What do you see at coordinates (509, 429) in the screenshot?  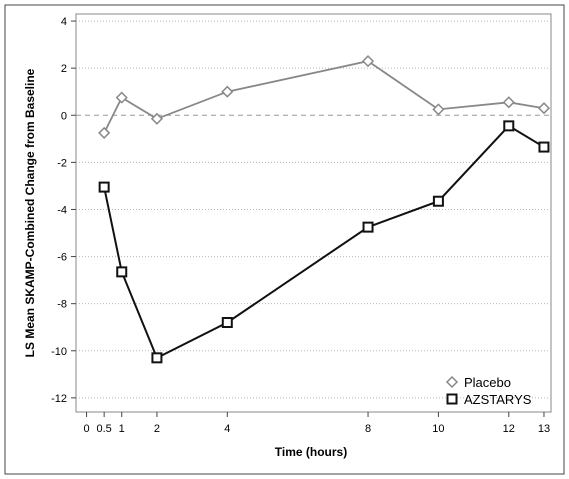 I see `x-tick-label: 12` at bounding box center [509, 429].